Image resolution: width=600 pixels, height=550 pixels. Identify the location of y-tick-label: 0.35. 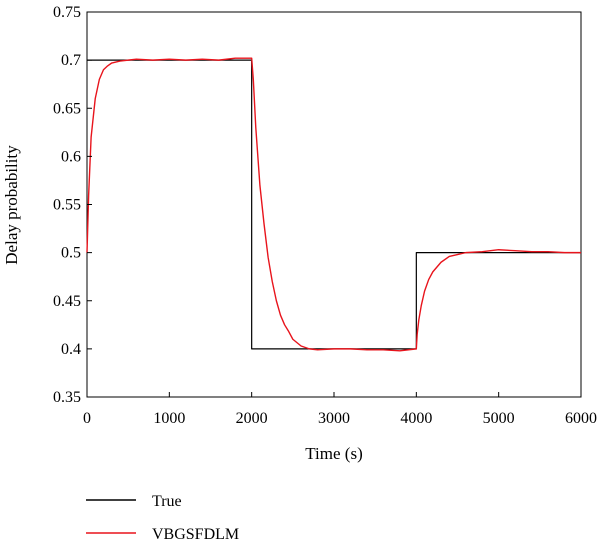
(67, 397).